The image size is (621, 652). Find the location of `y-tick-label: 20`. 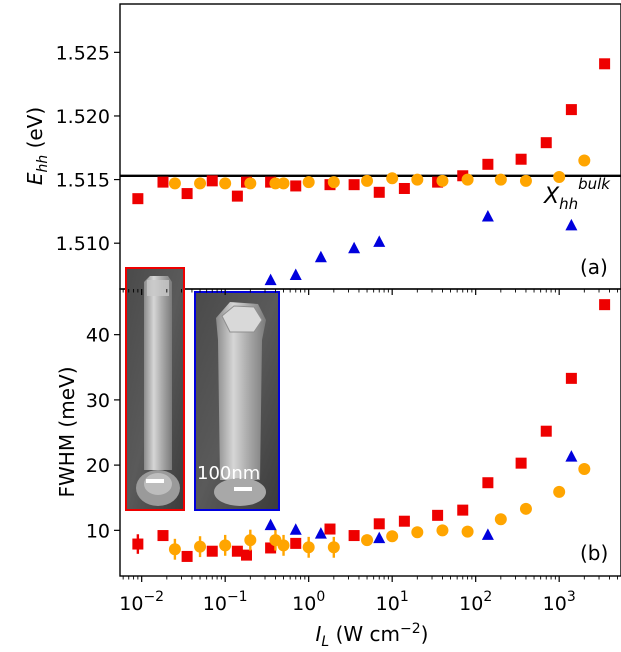

y-tick-label: 20 is located at coordinates (98, 466).